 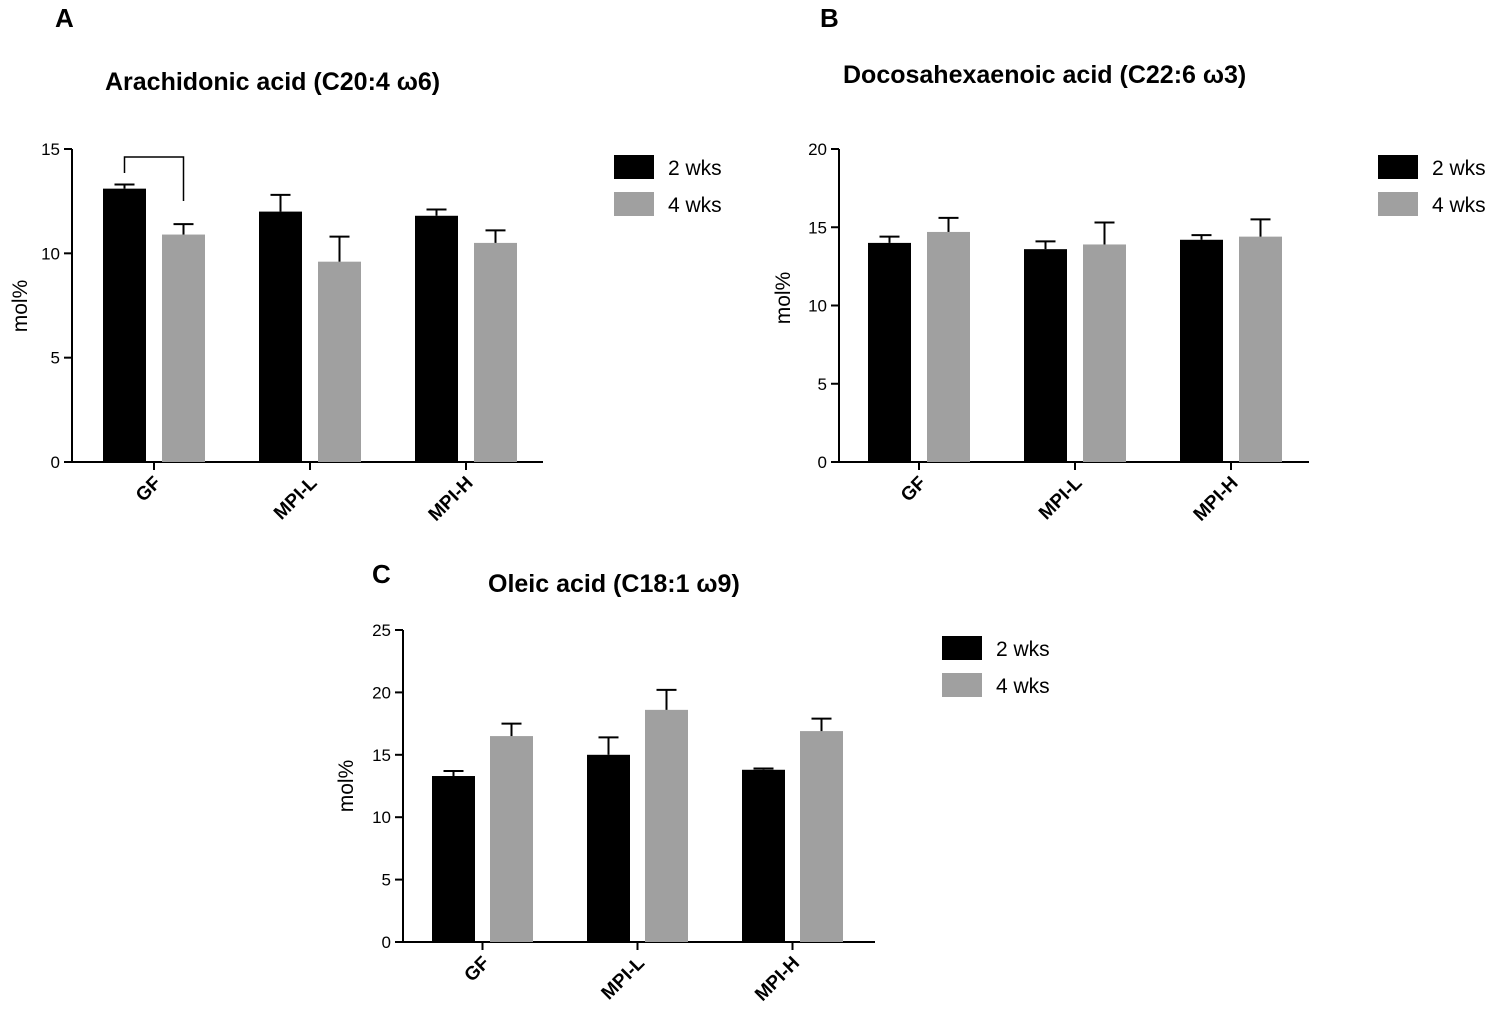 I want to click on chart-title: Oleic acid (C18:1 ω9), so click(x=614, y=584).